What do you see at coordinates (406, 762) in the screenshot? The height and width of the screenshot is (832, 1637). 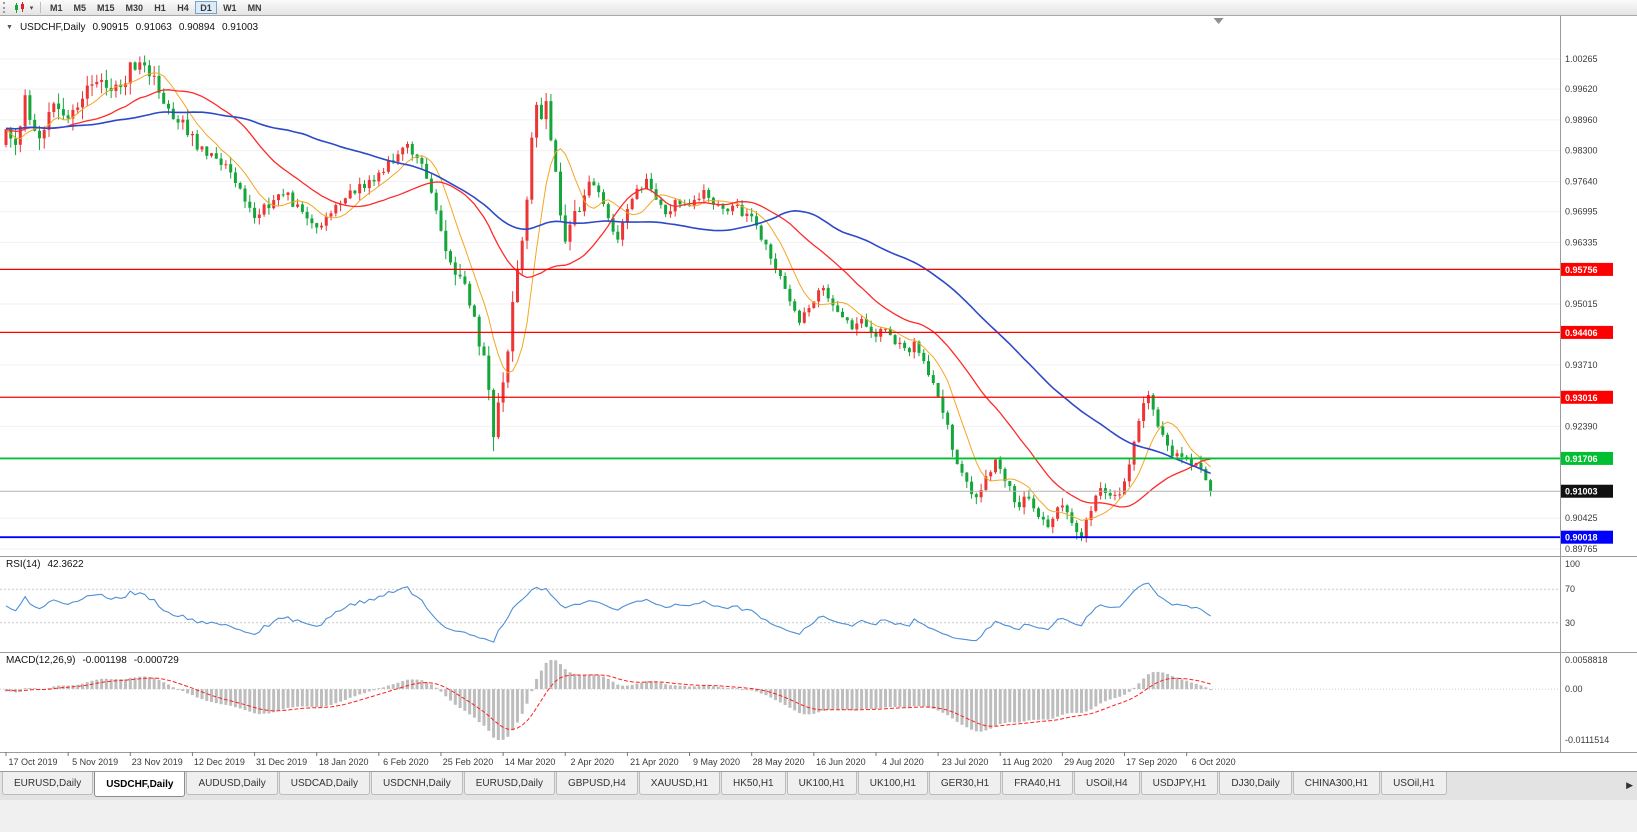 I see `svg-text: 6 Feb 2020` at bounding box center [406, 762].